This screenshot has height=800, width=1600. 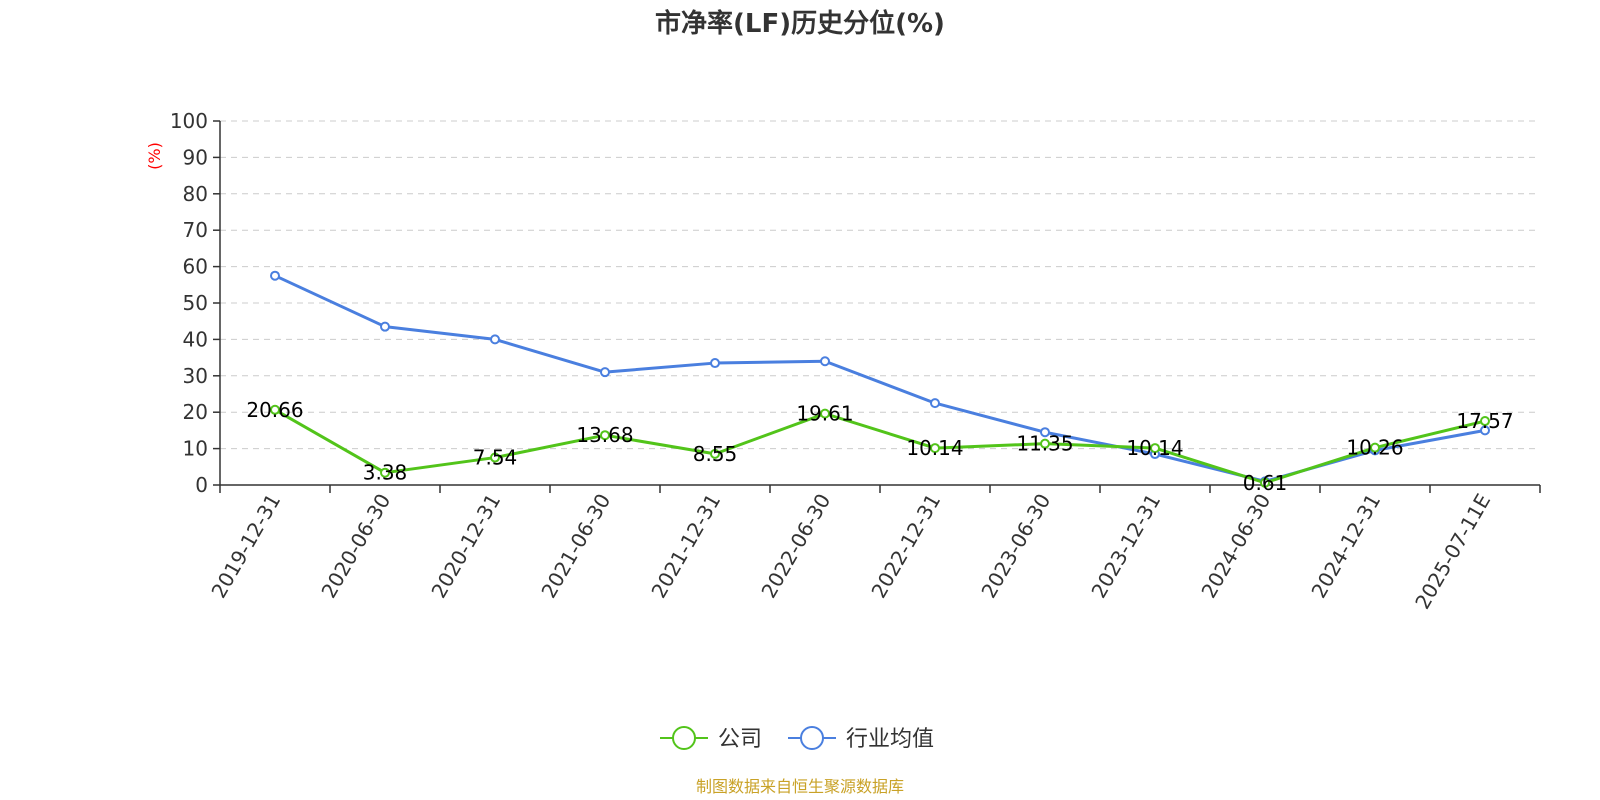 I want to click on data-label: 13.68, so click(x=604, y=435).